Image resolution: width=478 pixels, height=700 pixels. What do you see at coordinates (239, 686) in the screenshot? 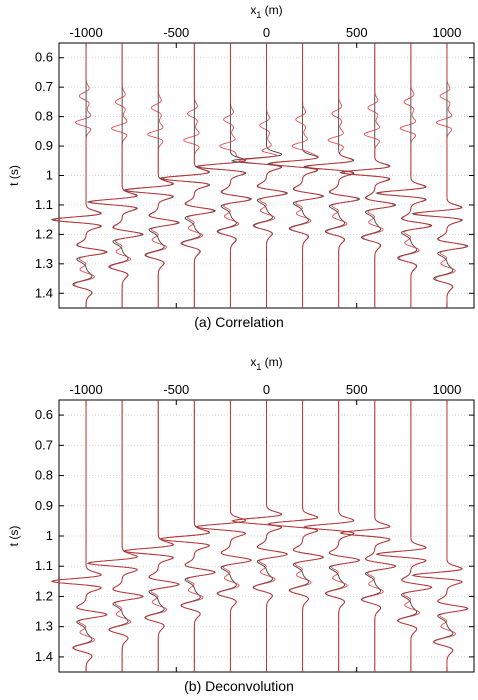
I see `caption-deconvolution: (b) Deconvolution` at bounding box center [239, 686].